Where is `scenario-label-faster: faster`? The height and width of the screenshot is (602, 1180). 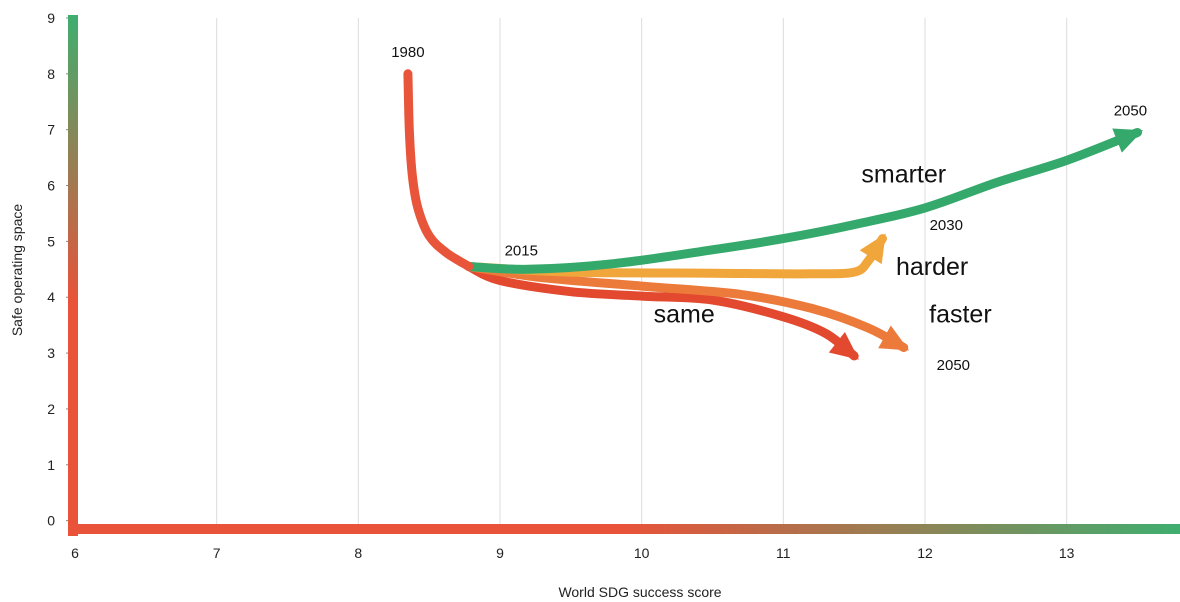
scenario-label-faster: faster is located at coordinates (960, 314).